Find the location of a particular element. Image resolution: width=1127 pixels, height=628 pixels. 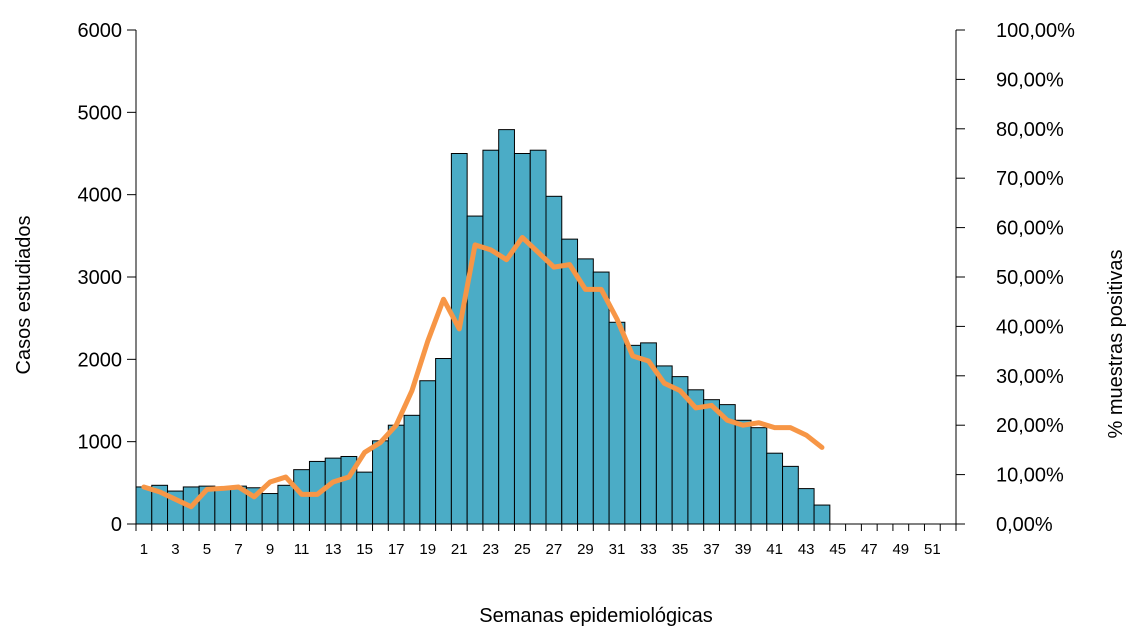

x-tick-label: 11 is located at coordinates (302, 549).